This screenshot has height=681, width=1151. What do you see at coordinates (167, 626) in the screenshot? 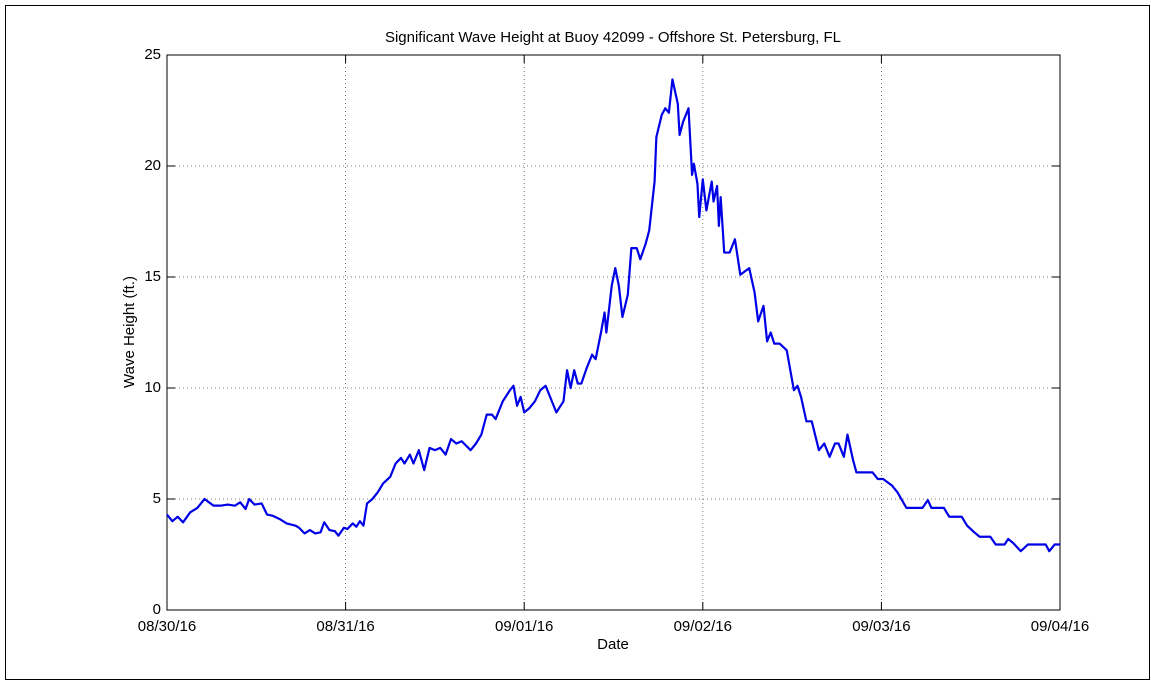
I see `x-tick-label: 08/30/16` at bounding box center [167, 626].